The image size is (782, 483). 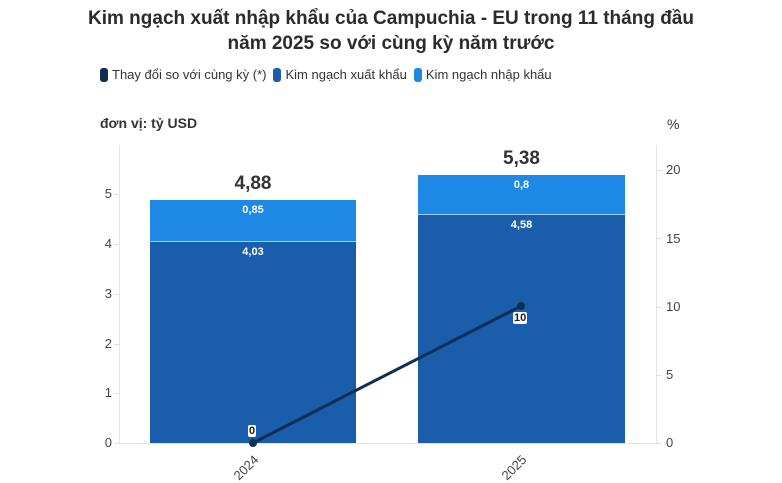 I want to click on change-label-2025: 10, so click(x=520, y=318).